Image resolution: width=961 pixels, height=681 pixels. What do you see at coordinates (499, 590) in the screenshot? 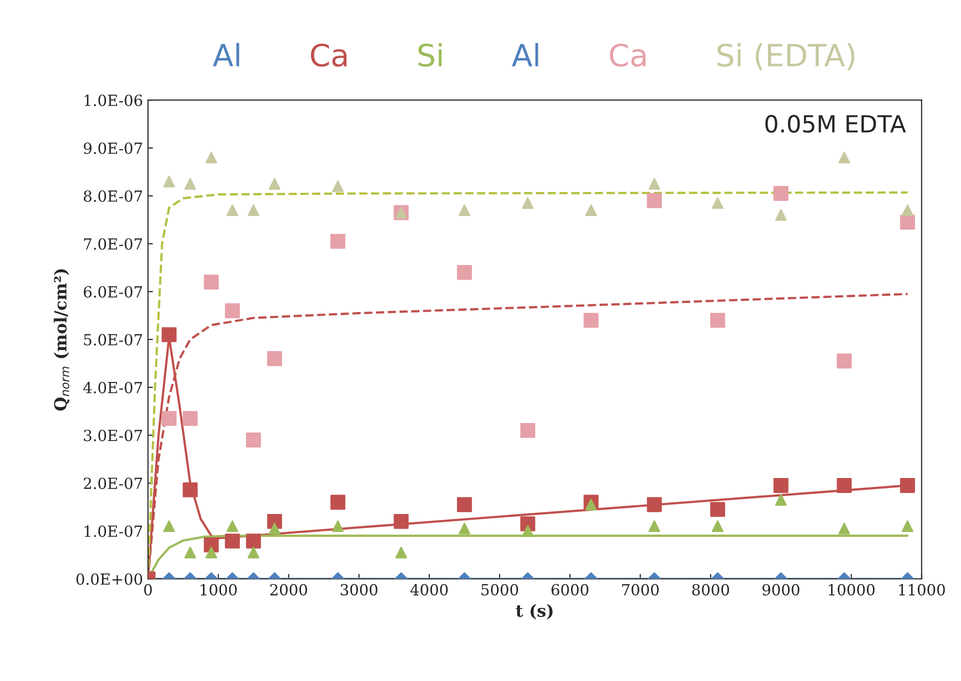
I see `x-tick-label: 5000` at bounding box center [499, 590].